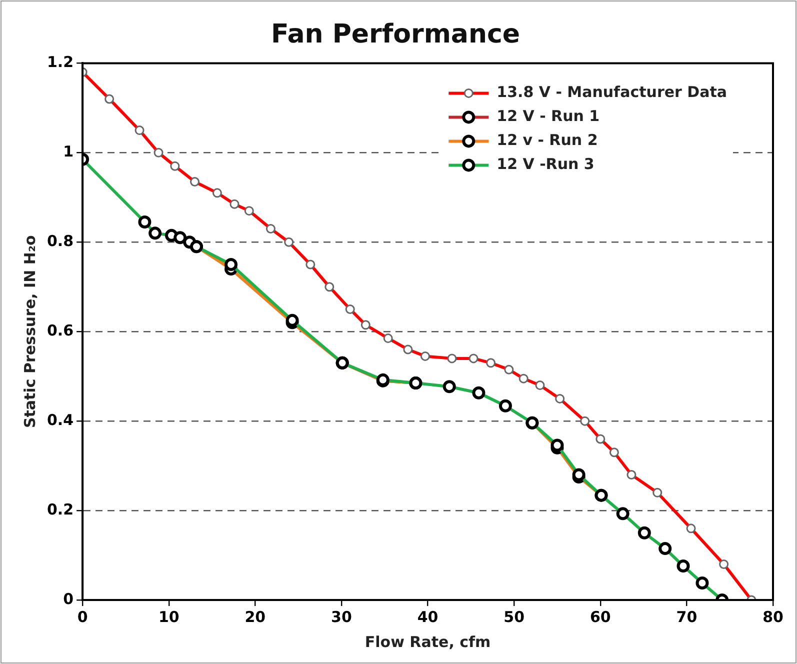  Describe the element at coordinates (29, 331) in the screenshot. I see `y-axis-title: Static Pressure, IN H₂o` at that location.